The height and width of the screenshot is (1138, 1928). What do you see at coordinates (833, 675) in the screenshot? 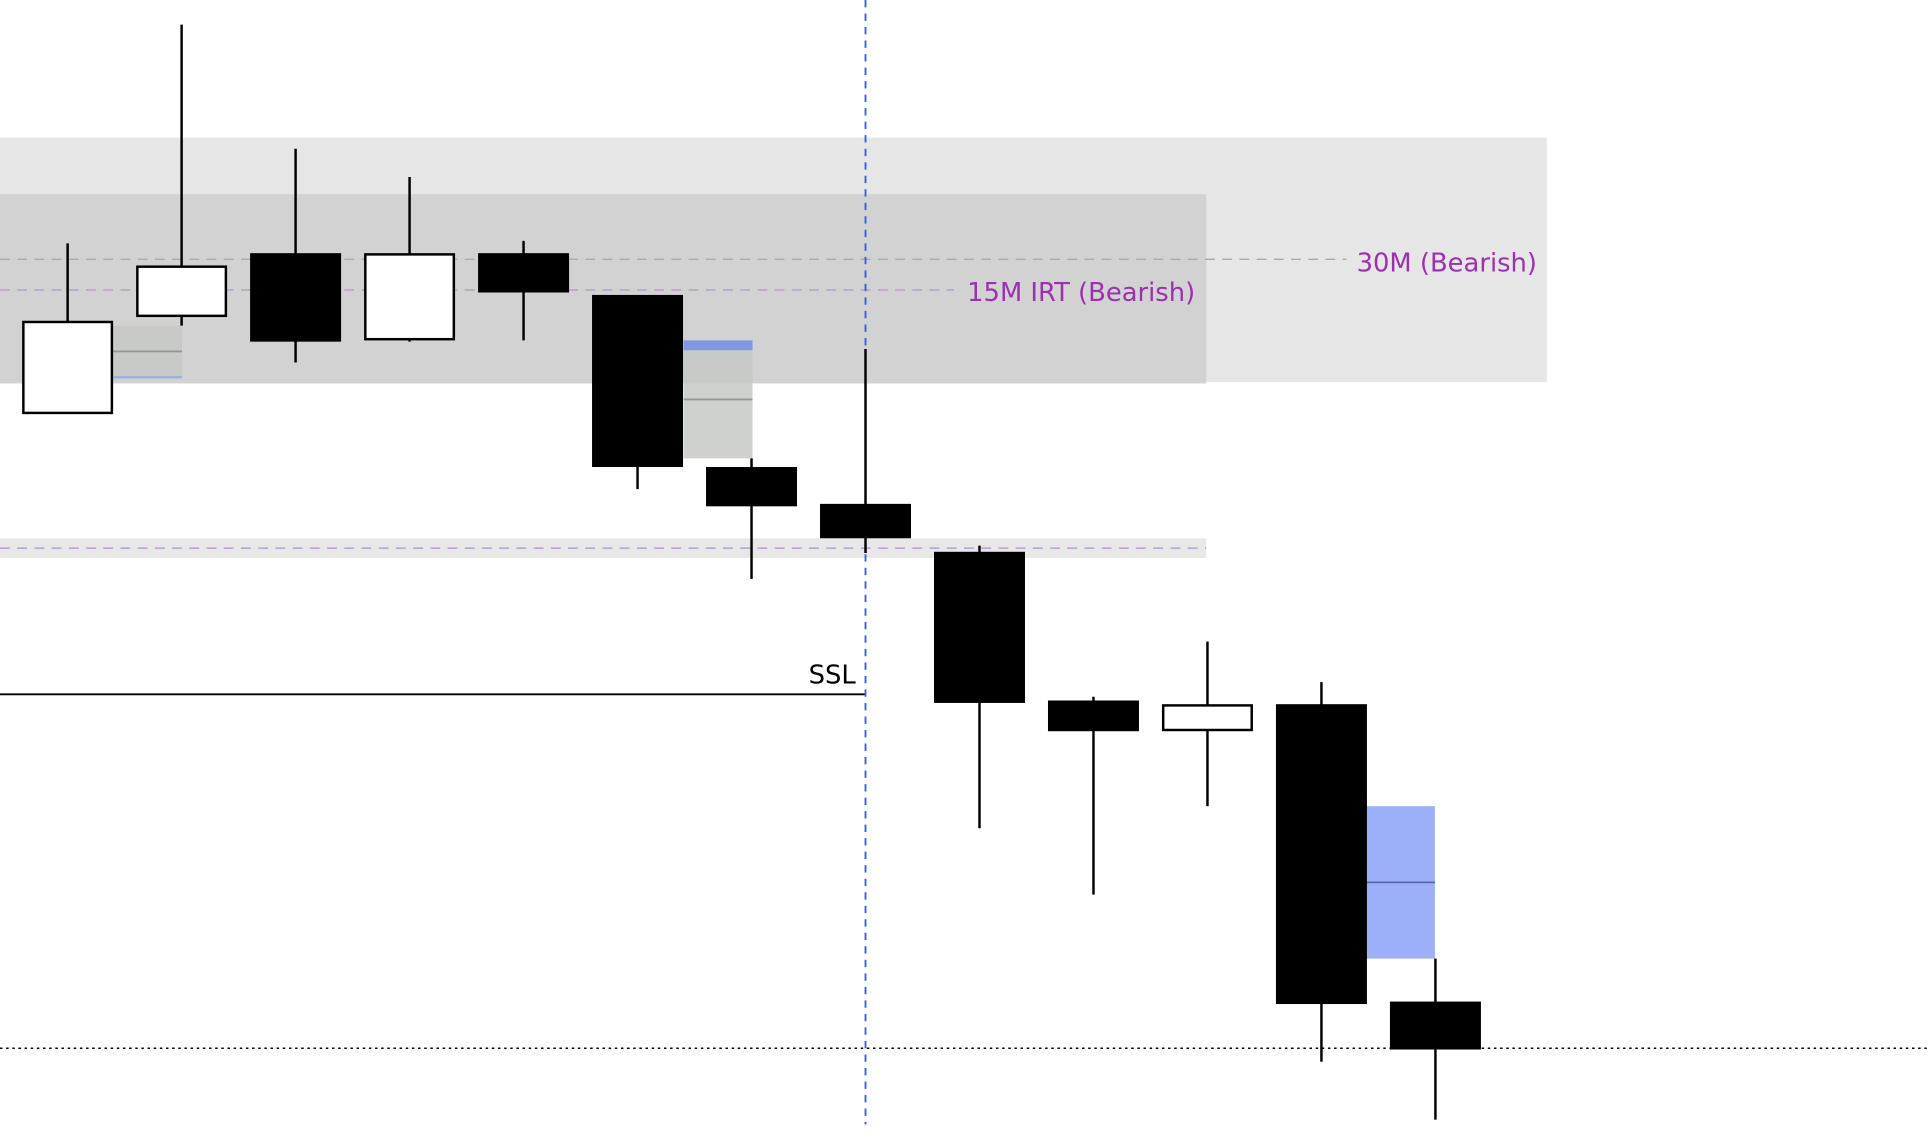
I see `ssl-label: SSL` at bounding box center [833, 675].